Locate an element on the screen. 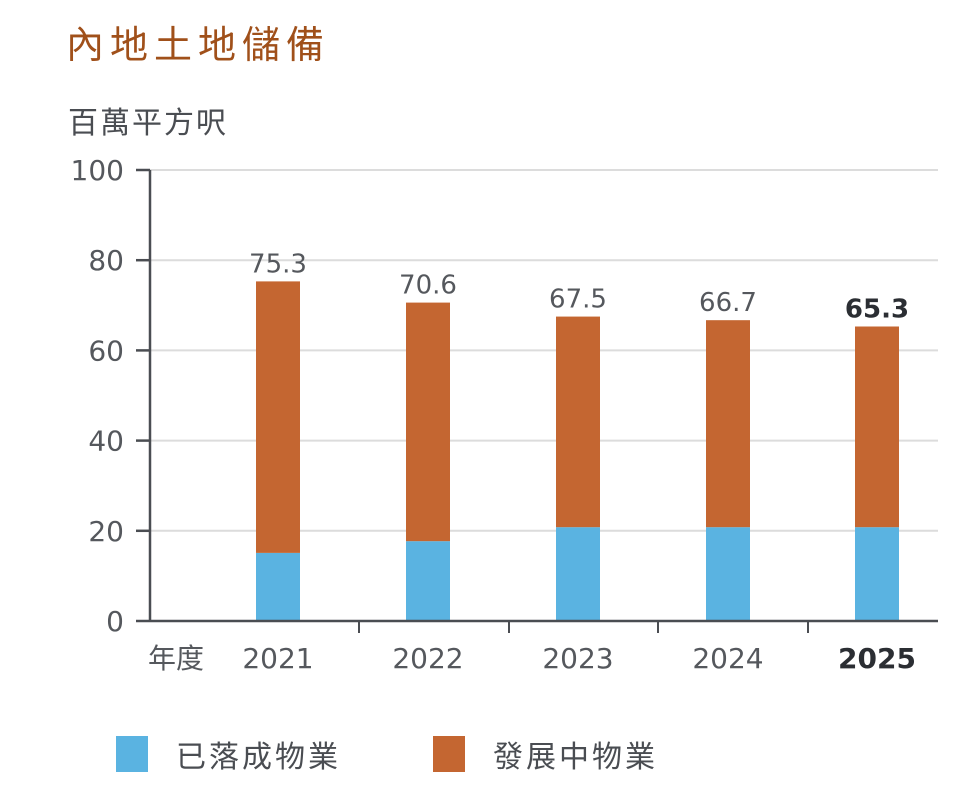  bar-total-label: 66.7 is located at coordinates (728, 303).